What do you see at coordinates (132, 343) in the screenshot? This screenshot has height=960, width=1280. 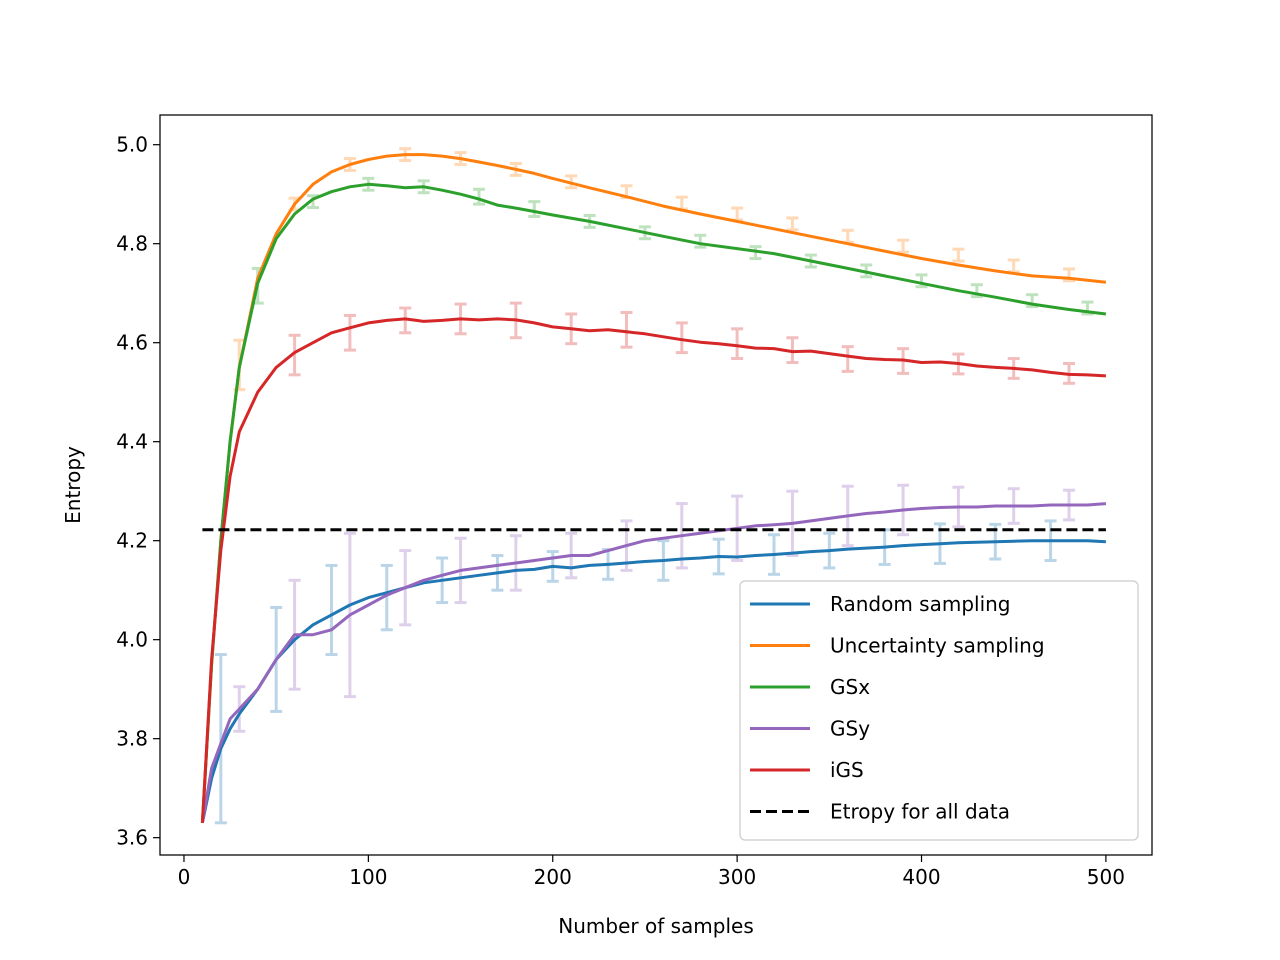 I see `y-tick-label: 4.6` at bounding box center [132, 343].